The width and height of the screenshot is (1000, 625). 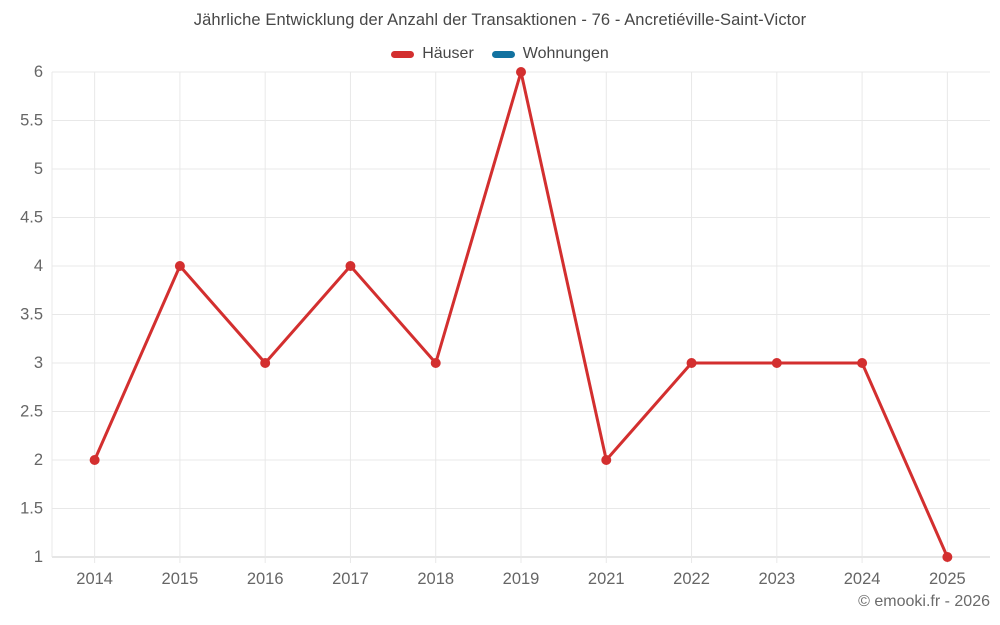 I want to click on legend-label-haeuser: Häuser, so click(x=448, y=53).